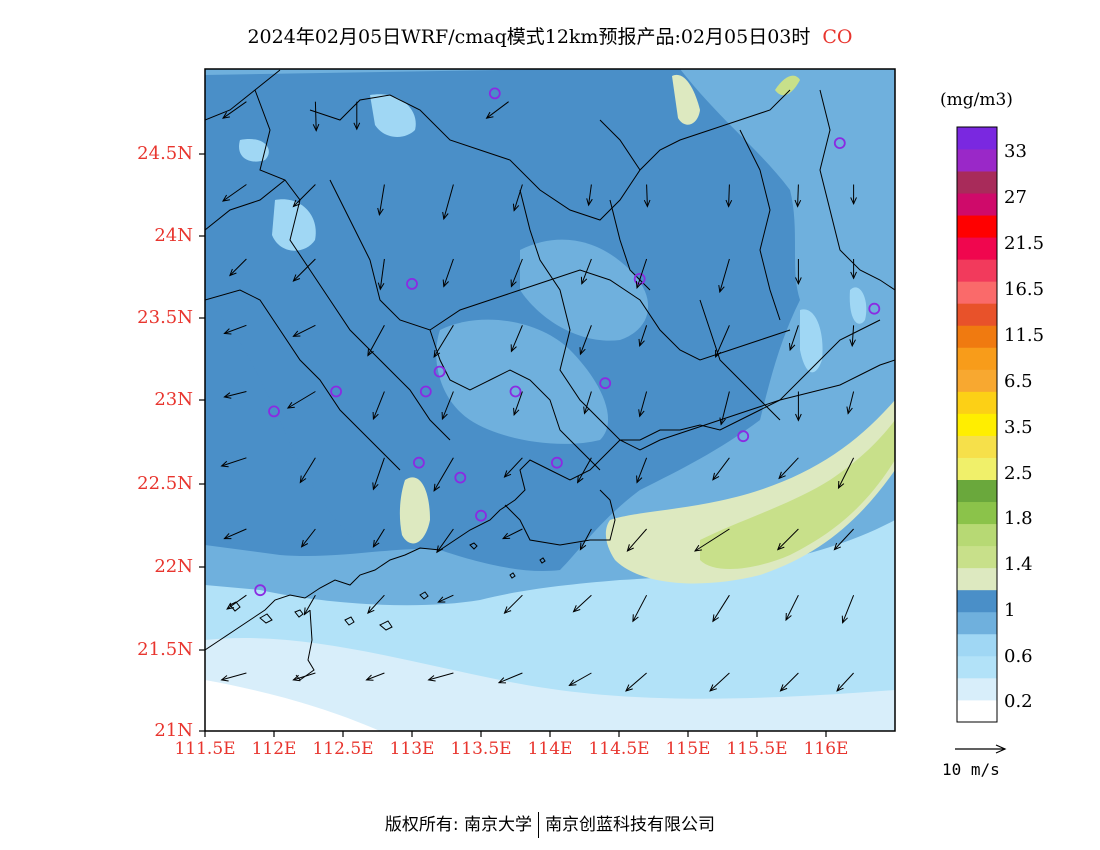 This screenshot has height=850, width=1100. What do you see at coordinates (529, 37) in the screenshot?
I see `title-text: 2024年02月05日WRF/cmaq模式12km预报产品:02月05日03时` at bounding box center [529, 37].